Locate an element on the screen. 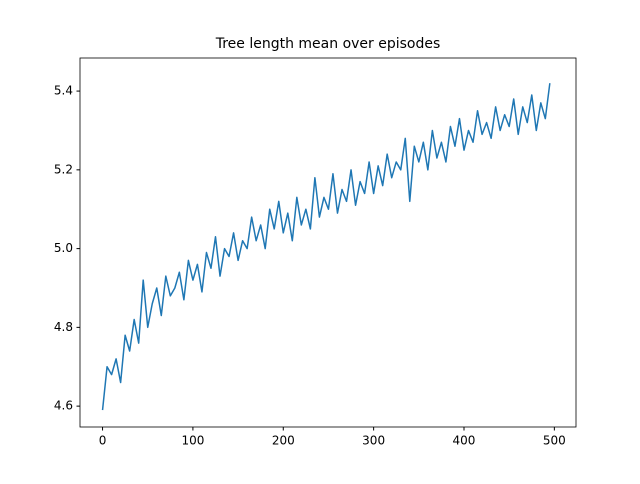  x-tick-label: 200 is located at coordinates (283, 441).